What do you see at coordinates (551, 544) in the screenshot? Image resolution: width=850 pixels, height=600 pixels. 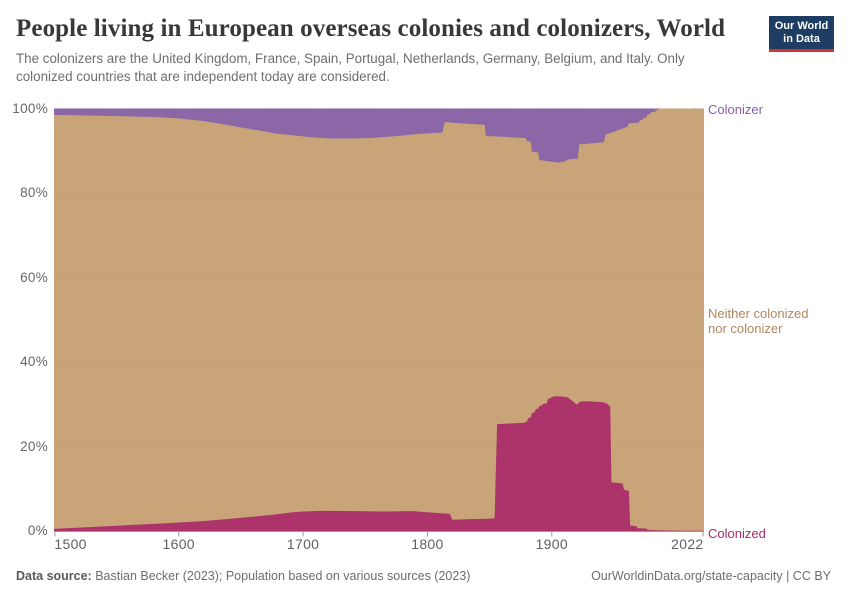 I see `x-tick-label: 1900` at bounding box center [551, 544].